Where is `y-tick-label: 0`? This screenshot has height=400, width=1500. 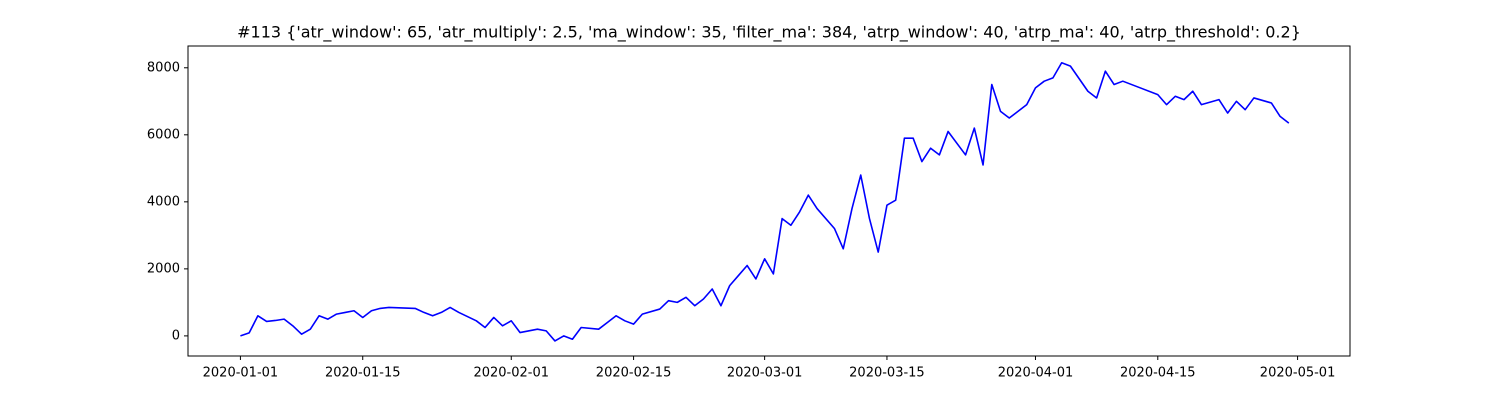 y-tick-label: 0 is located at coordinates (176, 335).